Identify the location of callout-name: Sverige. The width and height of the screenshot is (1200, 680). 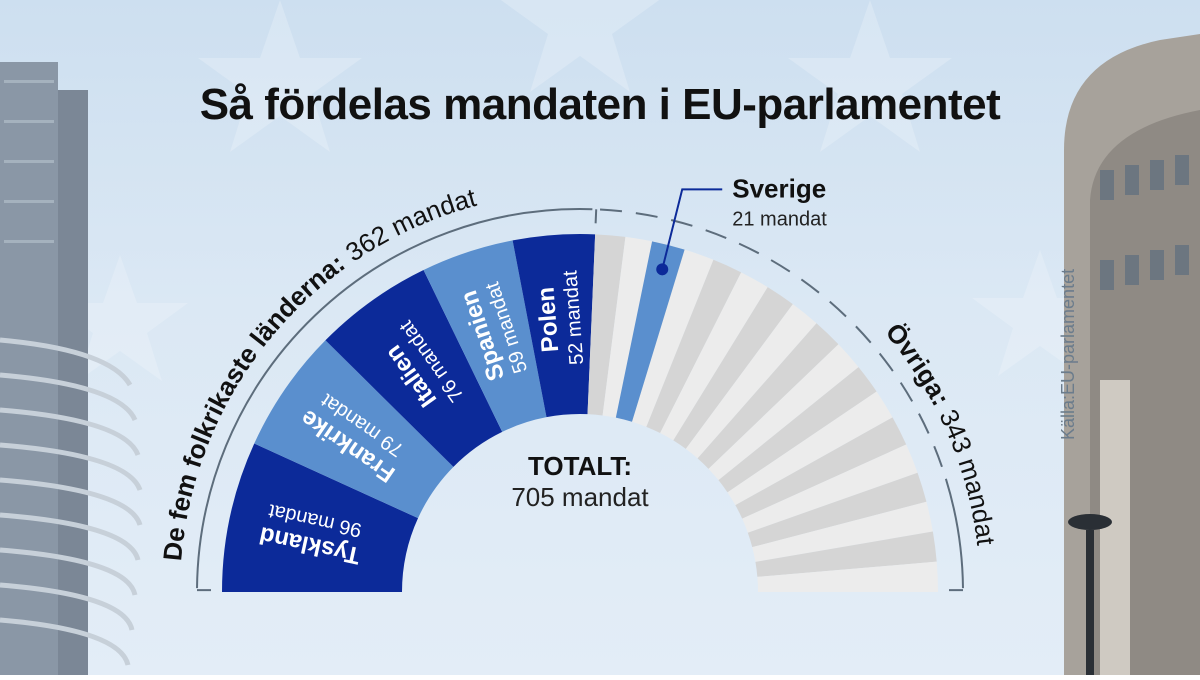
(779, 188).